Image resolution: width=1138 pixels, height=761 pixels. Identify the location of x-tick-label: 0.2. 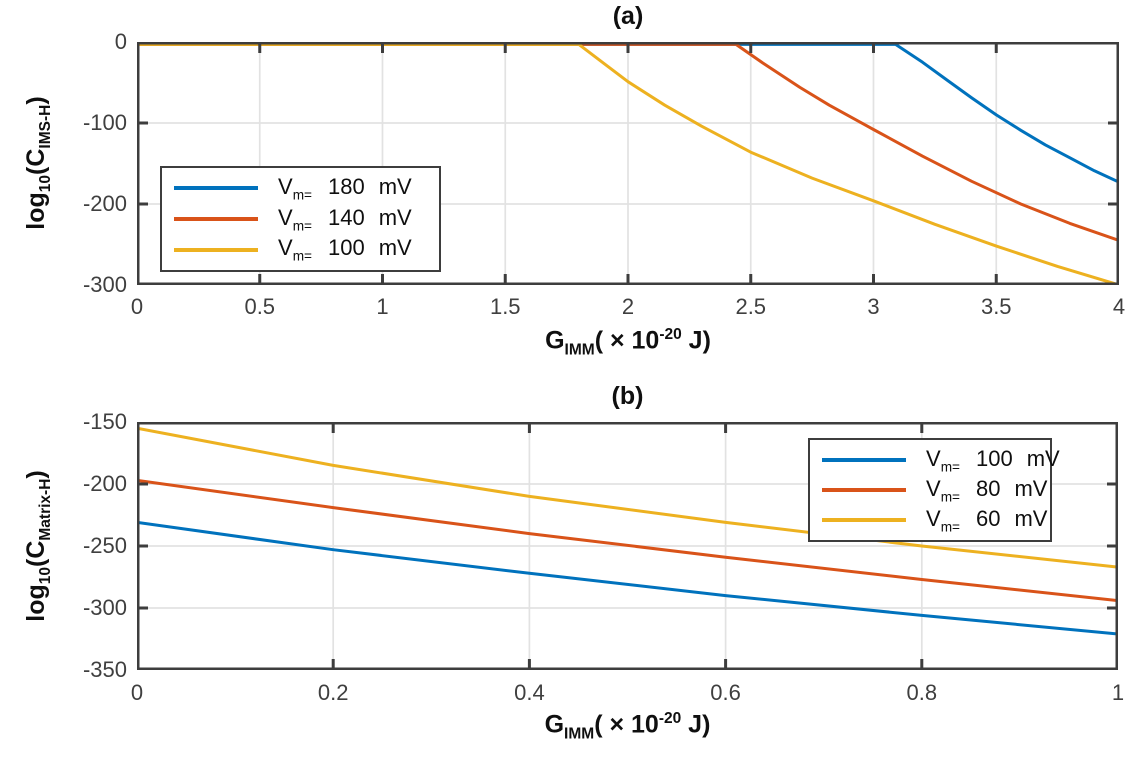
(333, 692).